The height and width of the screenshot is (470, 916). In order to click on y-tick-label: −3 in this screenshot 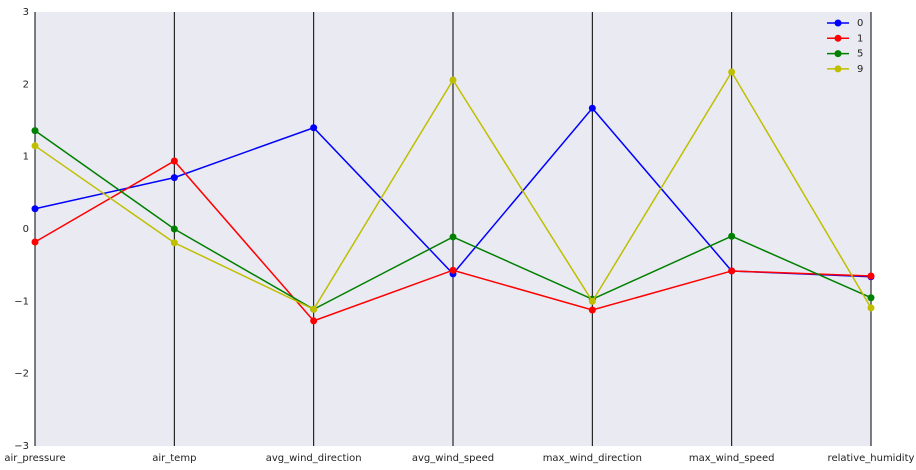, I will do `click(21, 446)`.